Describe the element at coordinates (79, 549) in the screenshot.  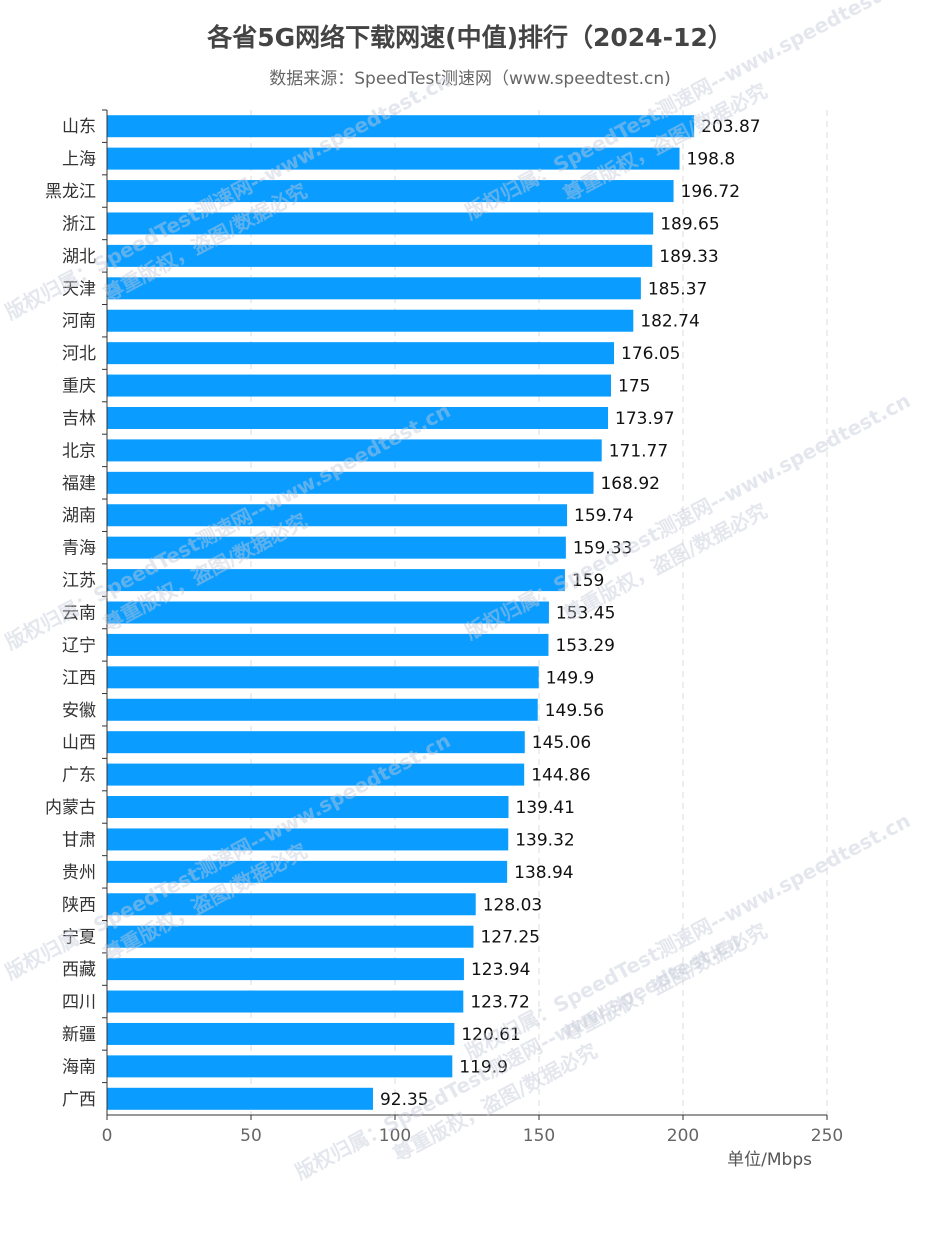
I see `category-label: 青海` at that location.